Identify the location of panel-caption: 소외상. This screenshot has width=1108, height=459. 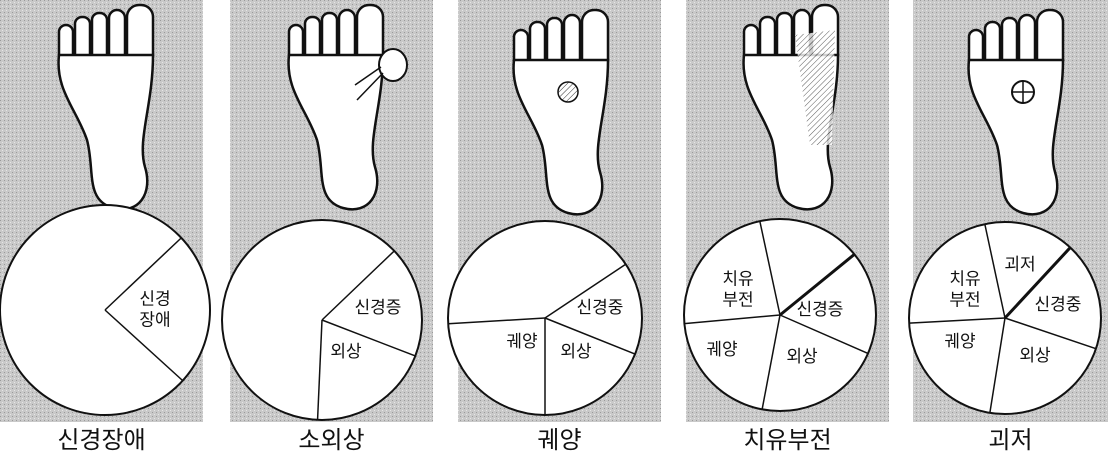
(331, 440).